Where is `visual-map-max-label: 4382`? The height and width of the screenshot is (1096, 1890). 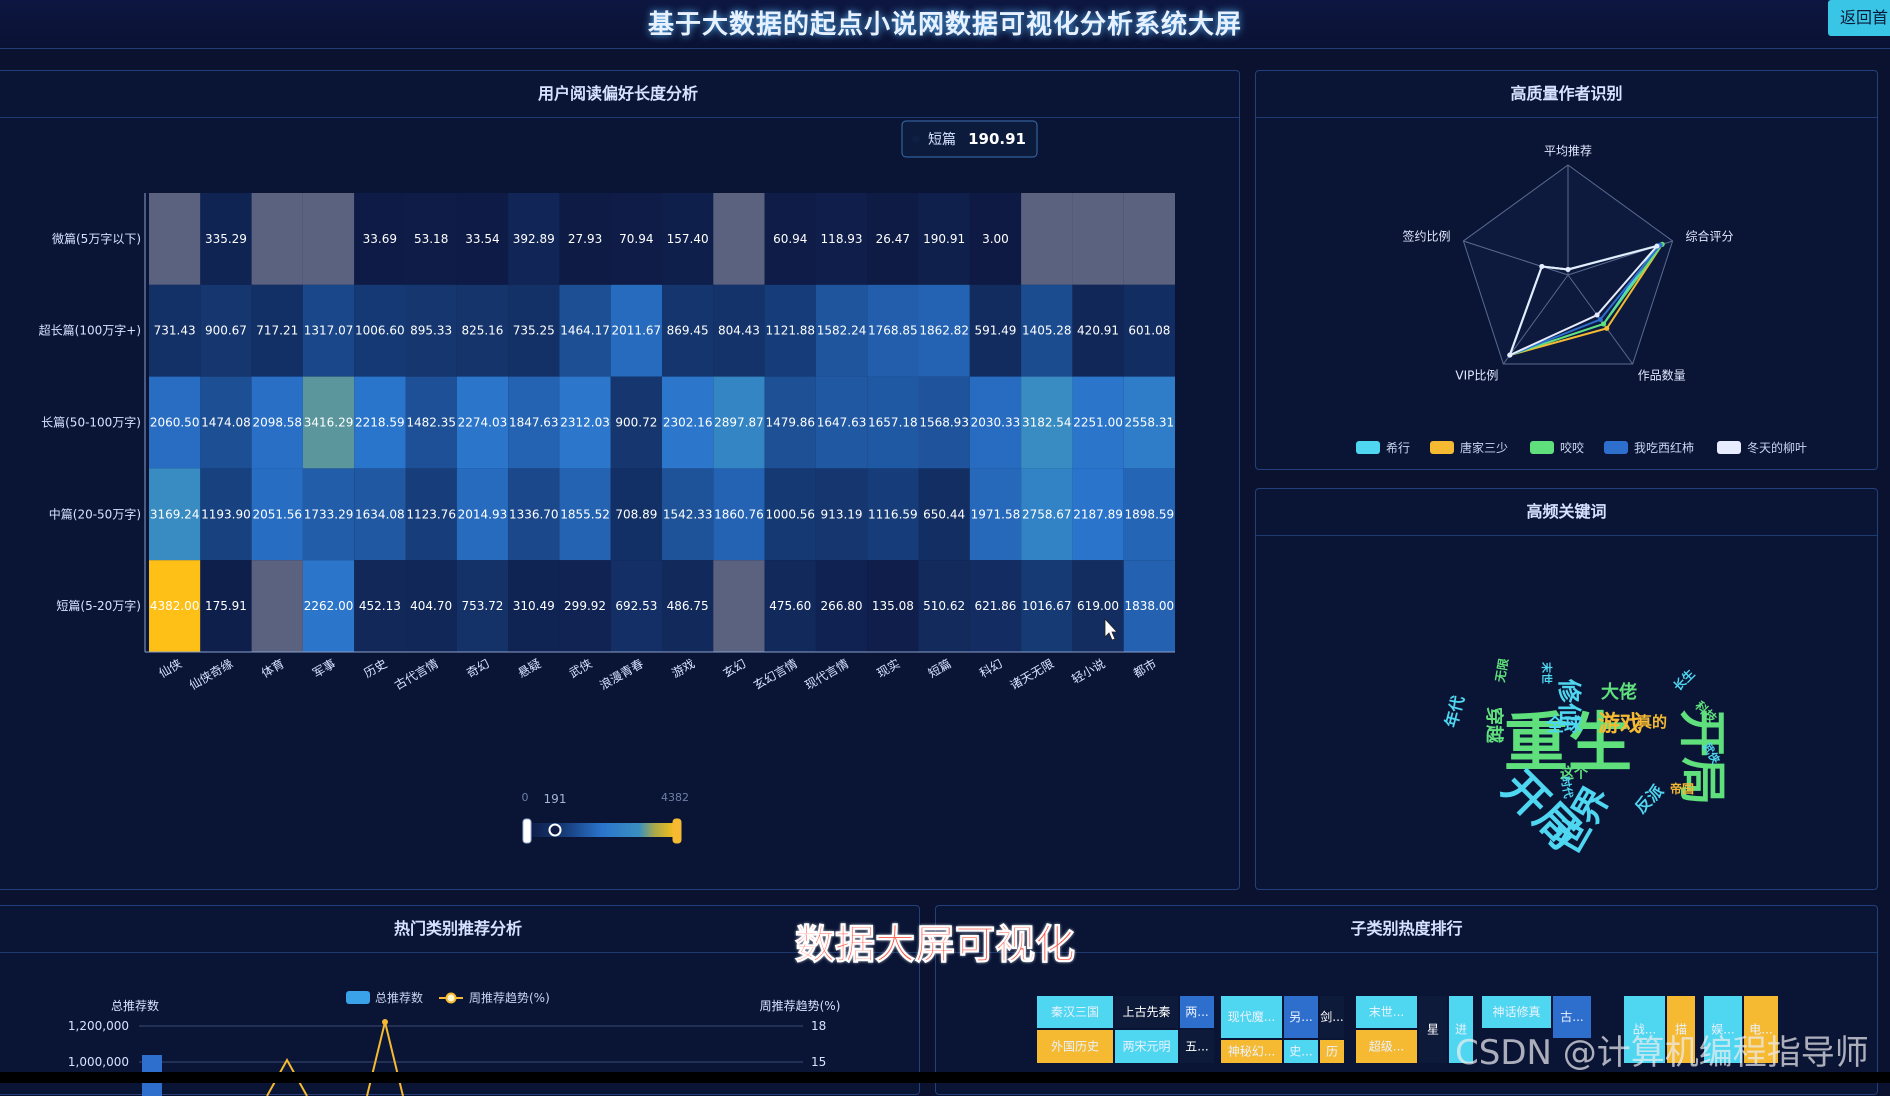 visual-map-max-label: 4382 is located at coordinates (675, 797).